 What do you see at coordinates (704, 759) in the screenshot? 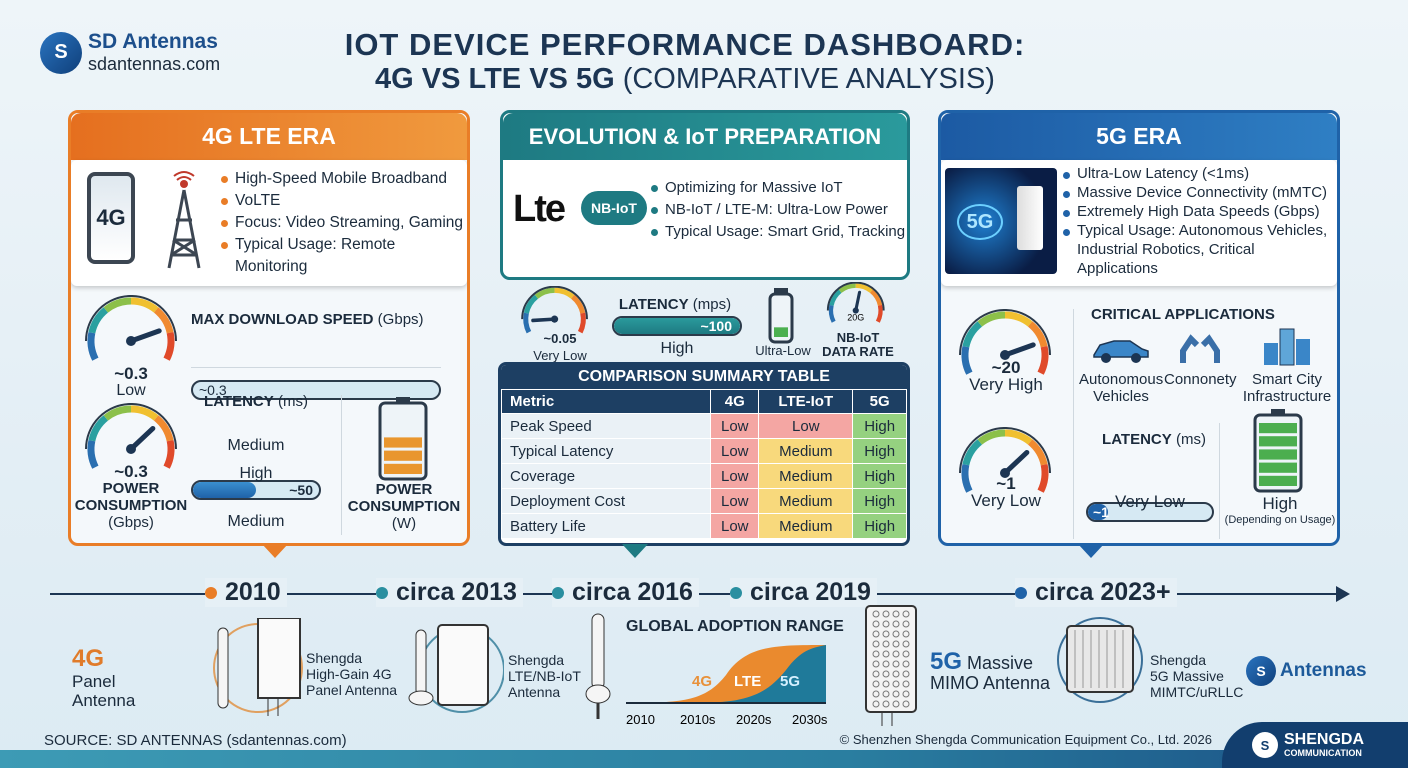
I see `footer-band` at bounding box center [704, 759].